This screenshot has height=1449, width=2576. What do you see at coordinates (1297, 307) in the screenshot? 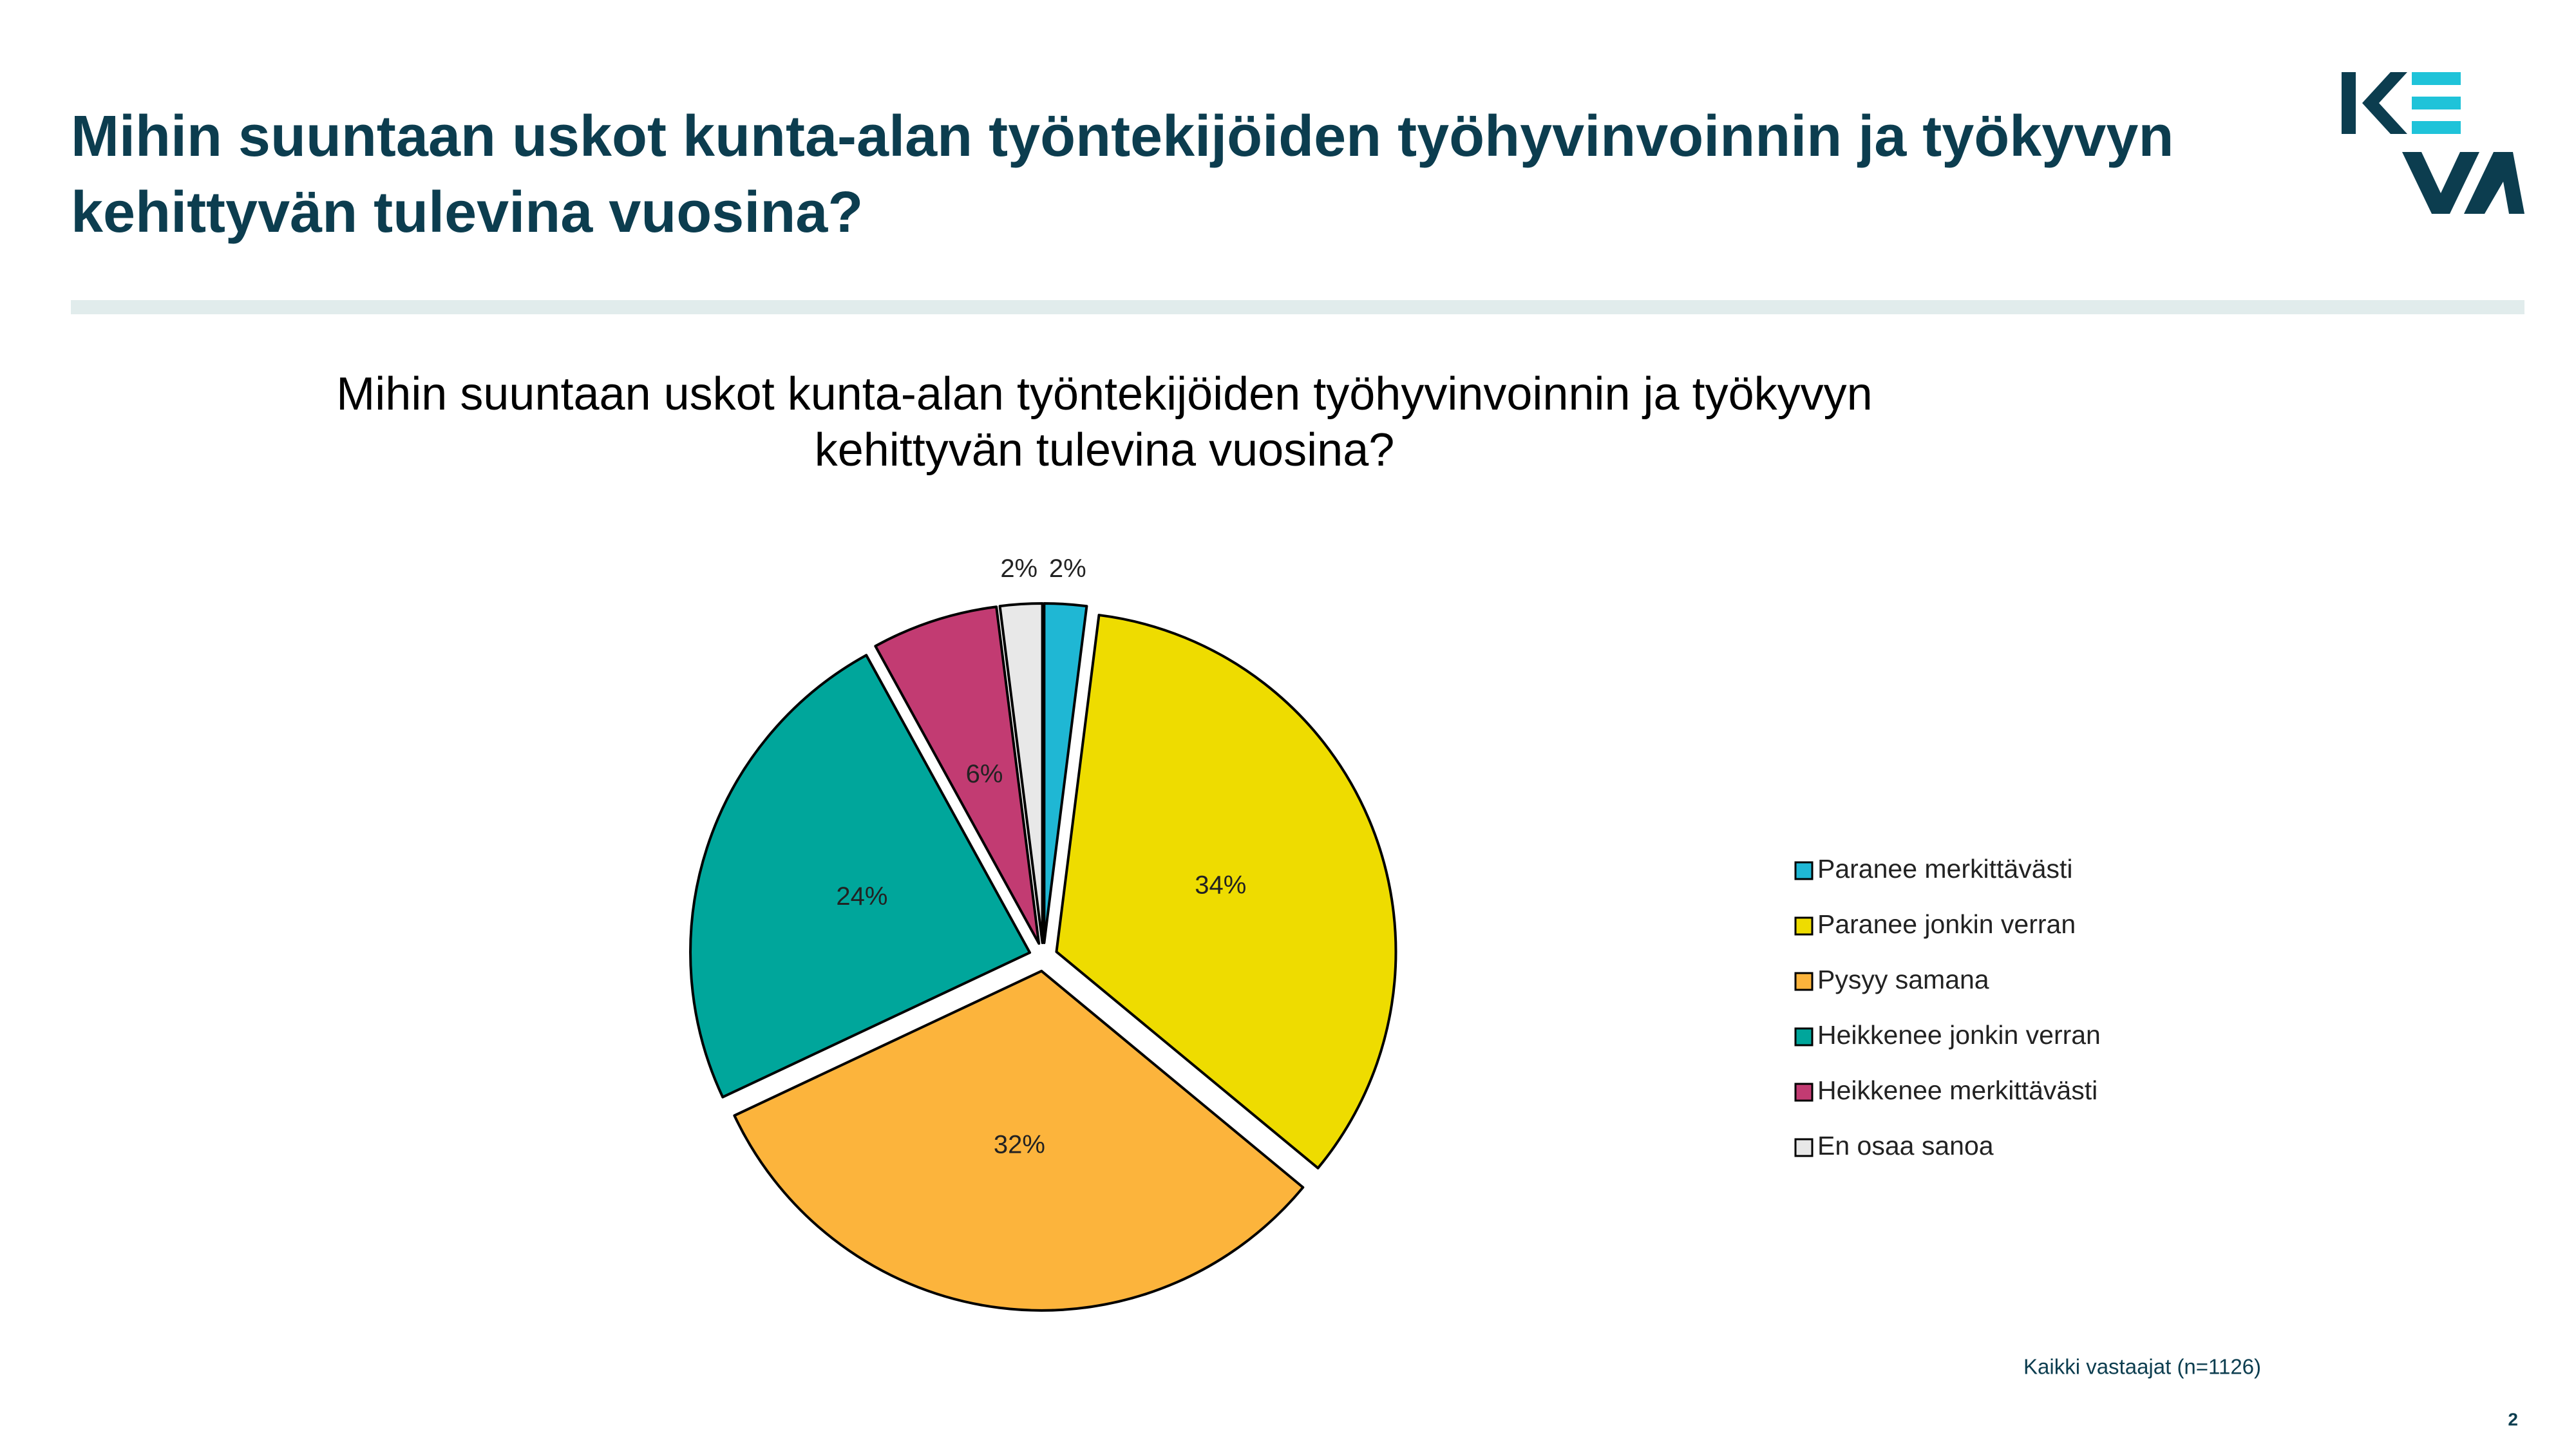
I see `divider` at bounding box center [1297, 307].